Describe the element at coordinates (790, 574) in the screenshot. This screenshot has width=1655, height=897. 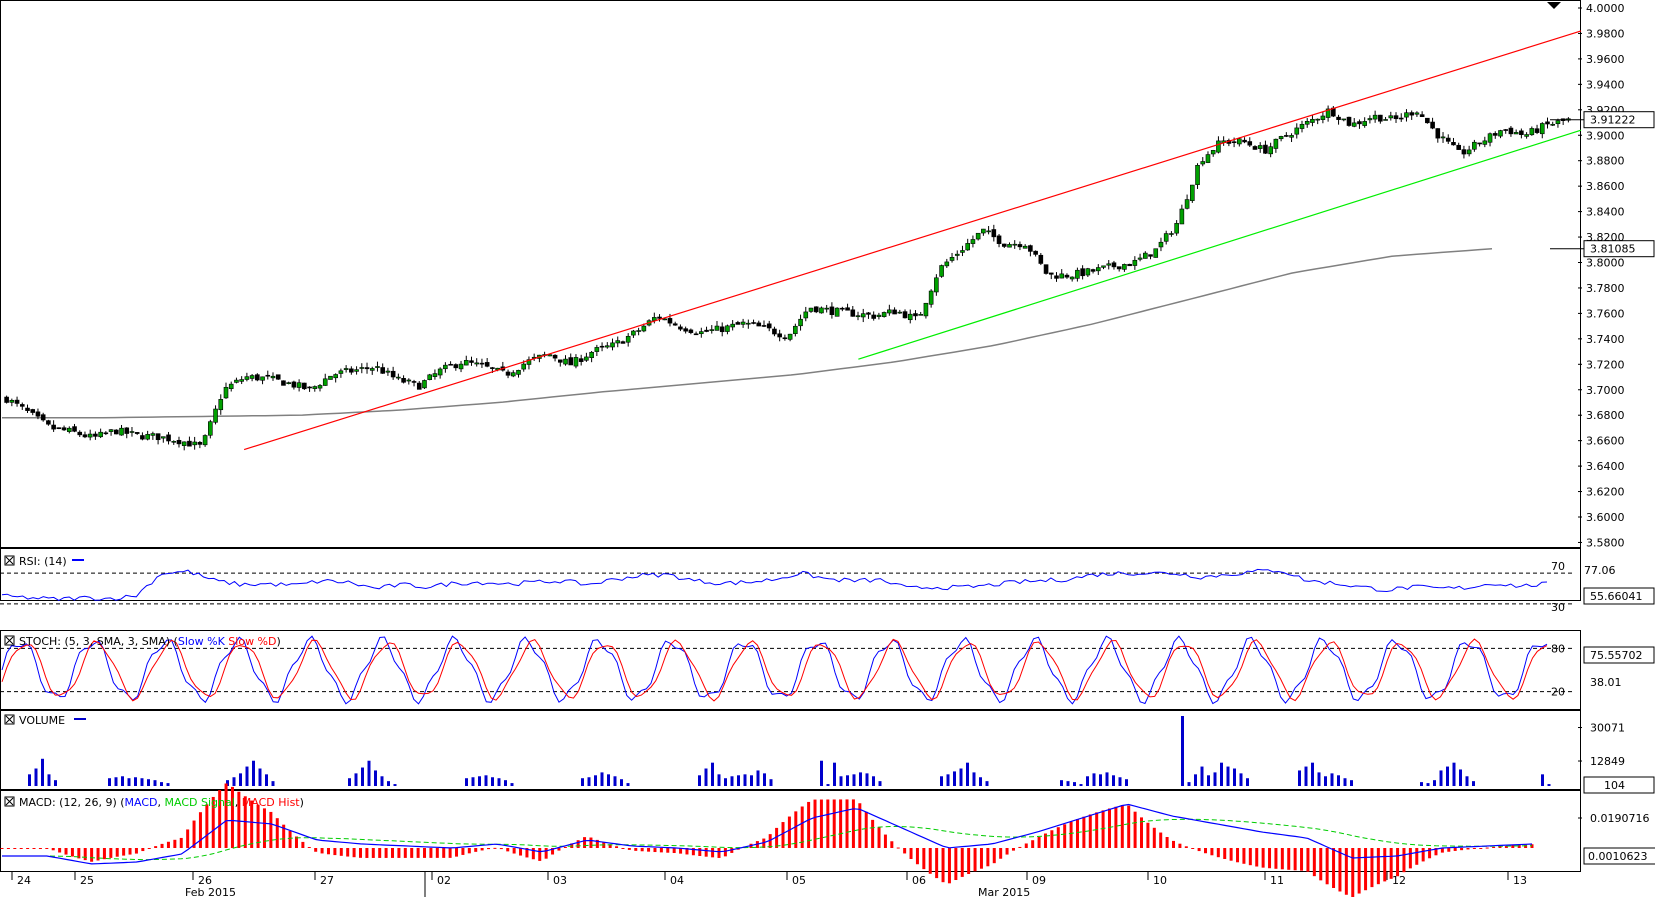
I see `rsi-panel-frame` at that location.